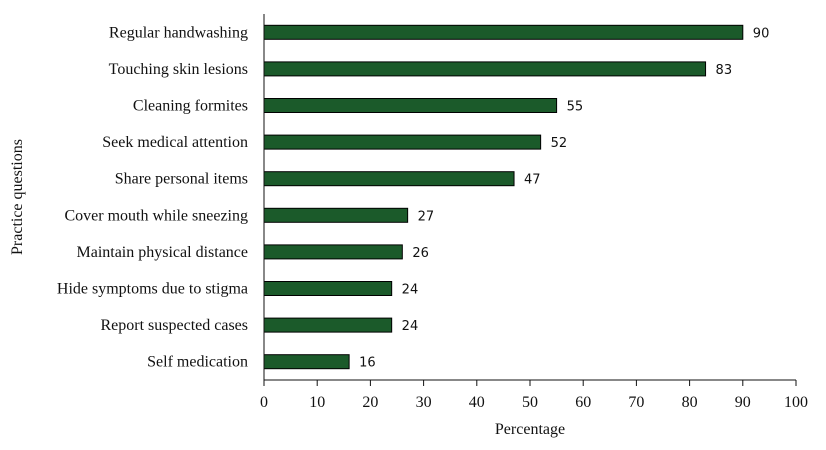 The width and height of the screenshot is (826, 450). What do you see at coordinates (559, 143) in the screenshot?
I see `data-label: 52` at bounding box center [559, 143].